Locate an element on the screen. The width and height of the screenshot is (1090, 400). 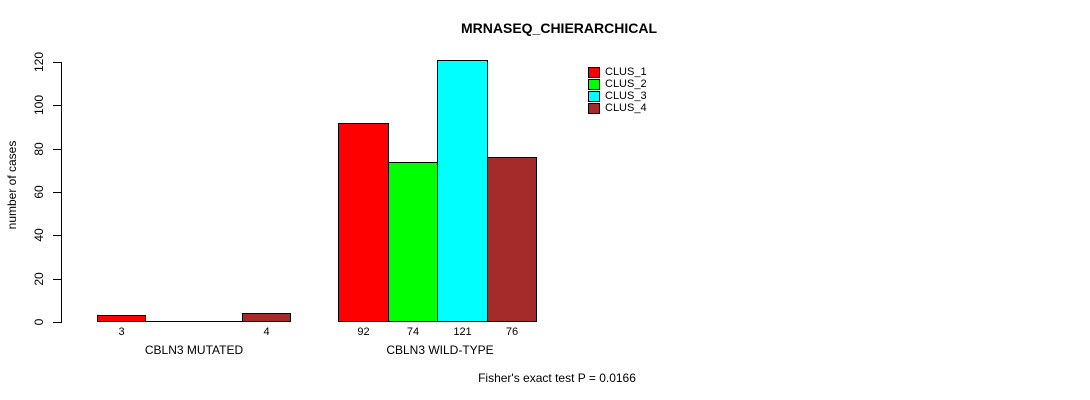
legend-label: CLUS_3 is located at coordinates (626, 96).